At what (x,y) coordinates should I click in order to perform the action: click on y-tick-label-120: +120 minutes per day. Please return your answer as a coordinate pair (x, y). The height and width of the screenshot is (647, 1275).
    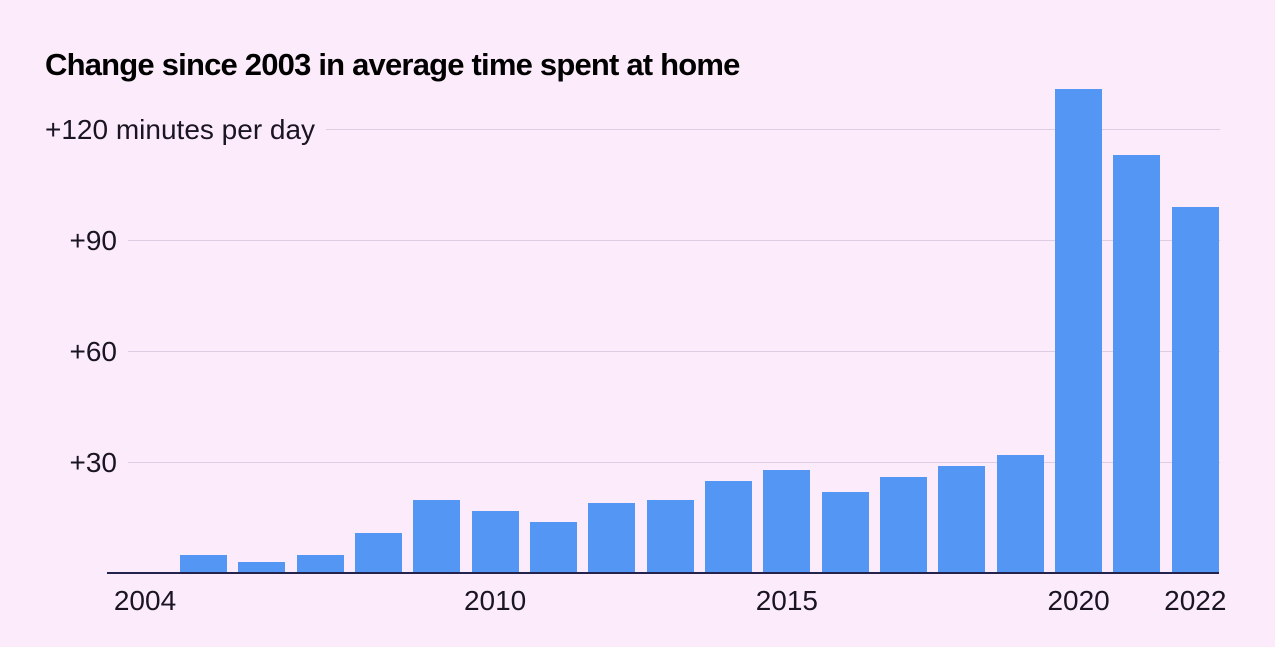
    Looking at the image, I should click on (180, 129).